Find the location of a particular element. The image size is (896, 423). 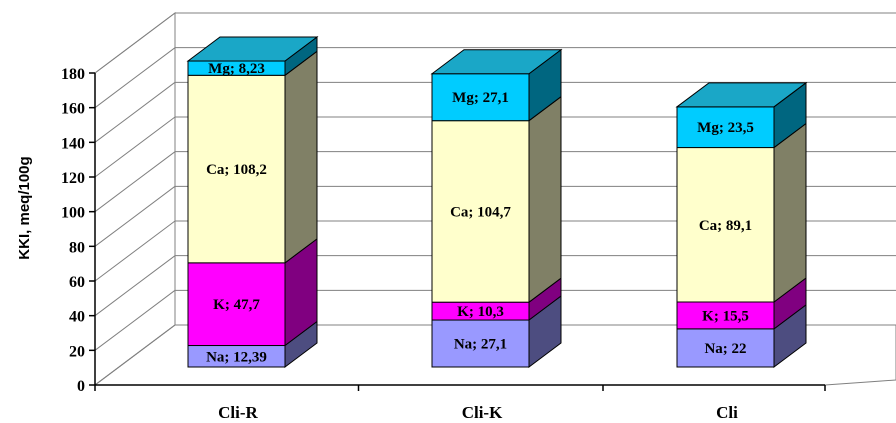

data-label-k: K; 47,7 is located at coordinates (236, 305).